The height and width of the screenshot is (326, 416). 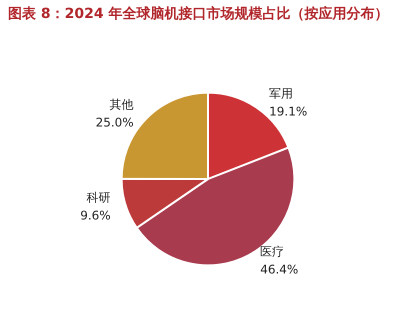 What do you see at coordinates (288, 111) in the screenshot?
I see `data-label: 19.1%` at bounding box center [288, 111].